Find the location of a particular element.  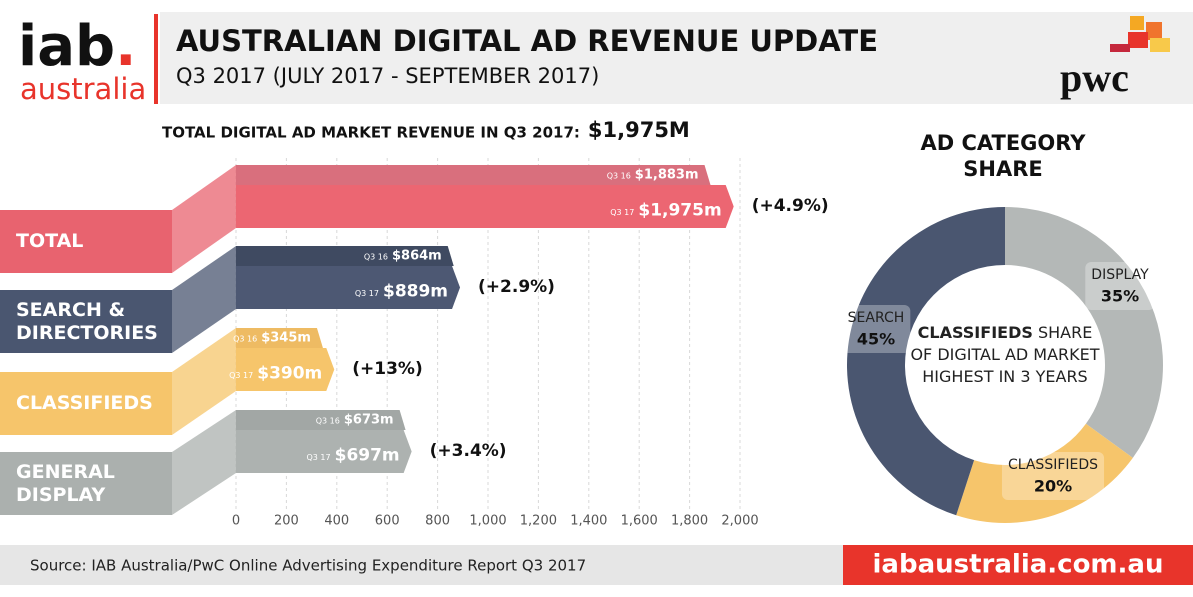

value-label: $345m is located at coordinates (286, 338).